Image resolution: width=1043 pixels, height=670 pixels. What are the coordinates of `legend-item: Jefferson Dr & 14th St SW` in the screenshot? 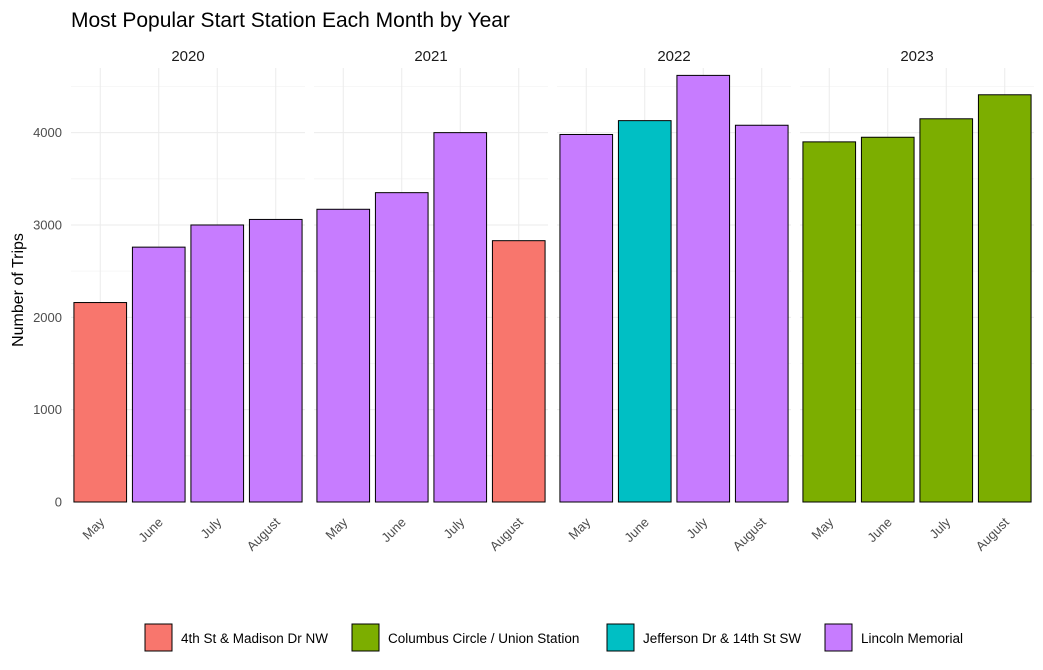 It's located at (703, 637).